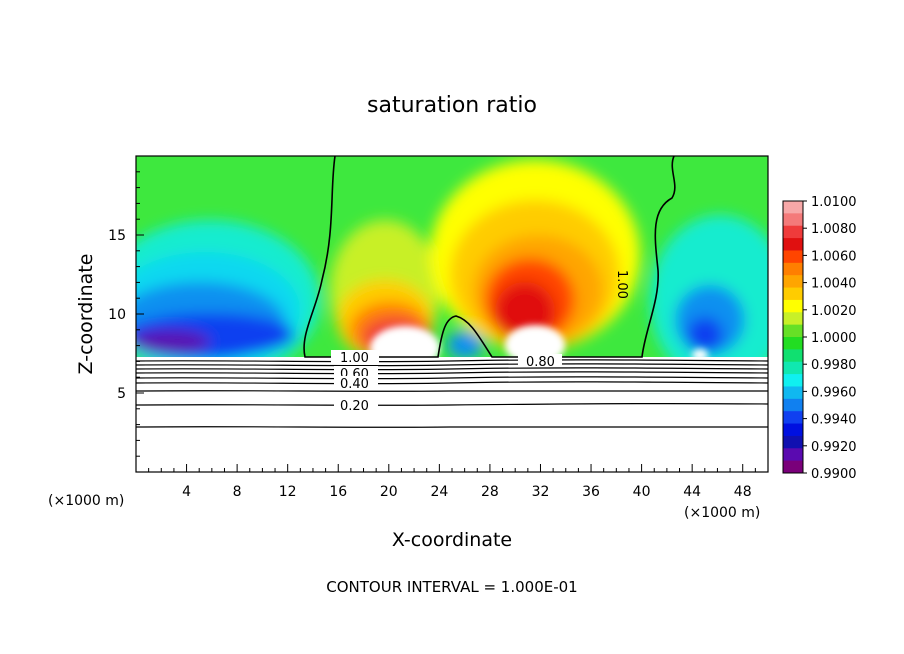 The width and height of the screenshot is (904, 654). Describe the element at coordinates (642, 492) in the screenshot. I see `x-tick-label: 40` at that location.